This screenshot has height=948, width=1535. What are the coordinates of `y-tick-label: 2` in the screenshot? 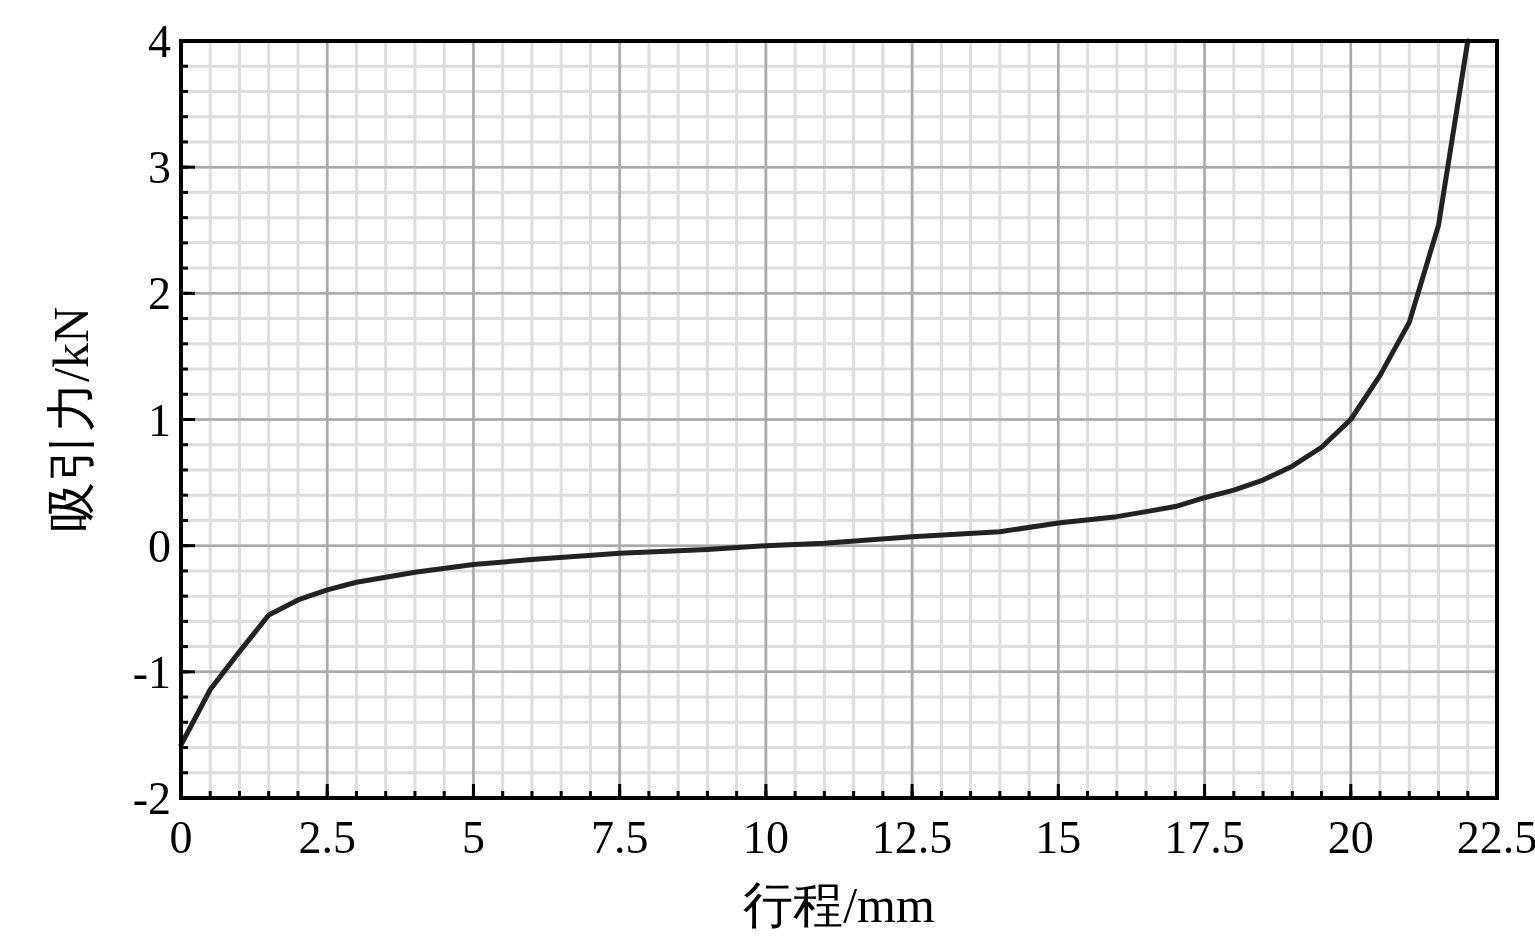 It's located at (159, 294).